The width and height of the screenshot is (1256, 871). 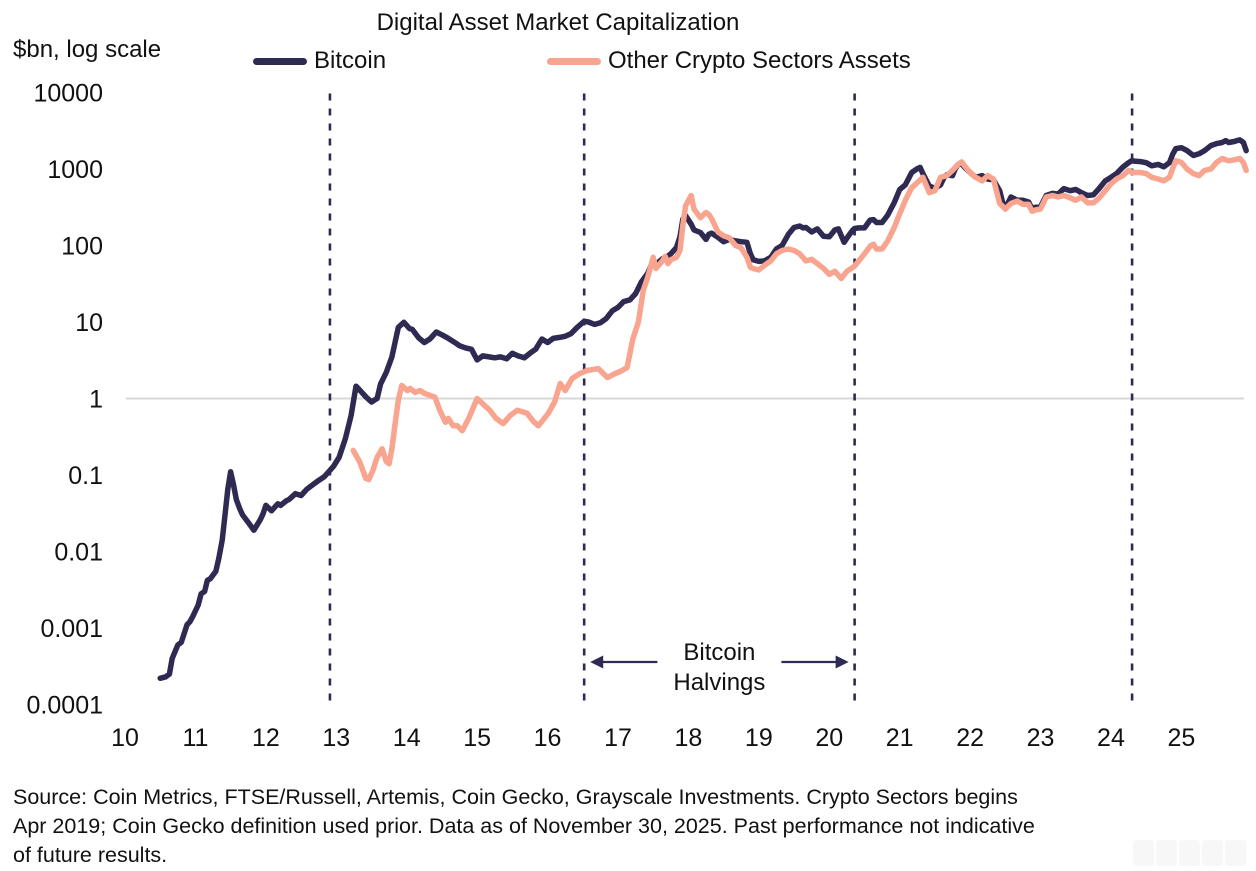 I want to click on y-tick-label: 0.1, so click(x=85, y=476).